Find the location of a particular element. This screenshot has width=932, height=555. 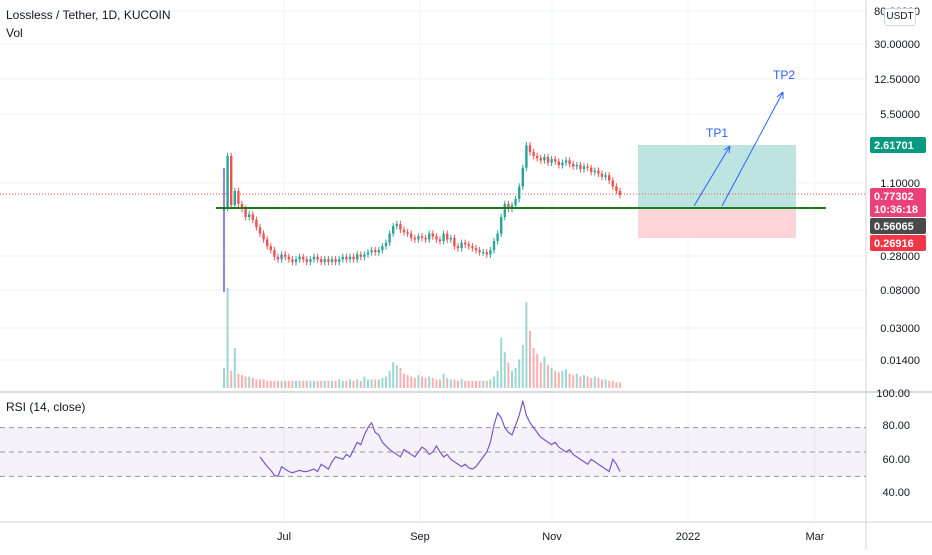

current-price-tag: 0.77302 is located at coordinates (894, 197).